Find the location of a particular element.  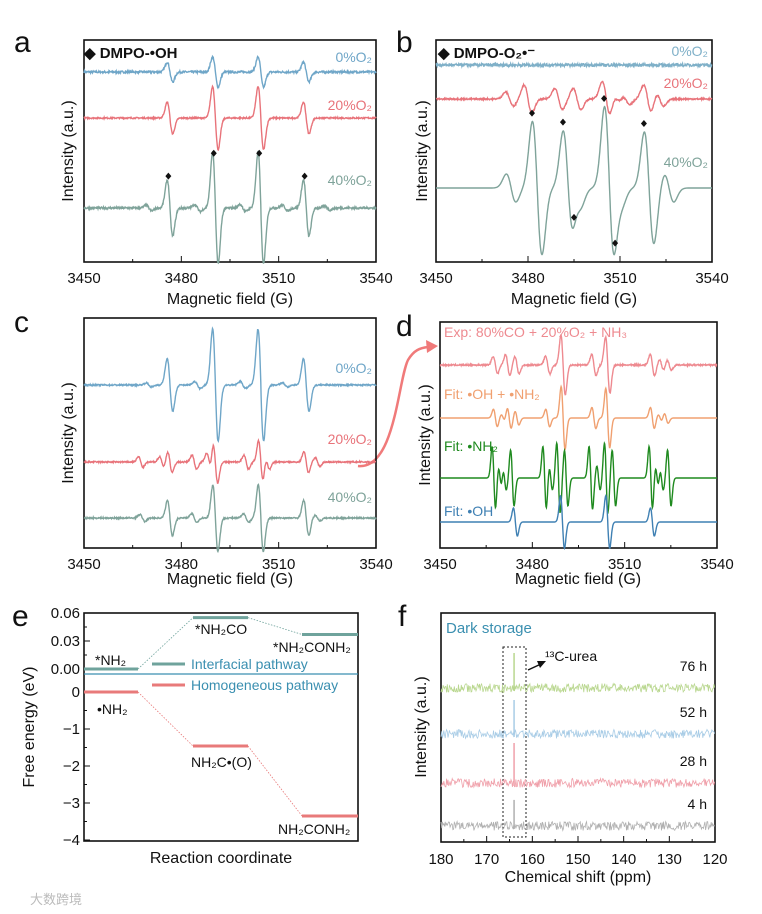

panel-b-title: ◆ DMPO-O₂•⁻ is located at coordinates (486, 53).